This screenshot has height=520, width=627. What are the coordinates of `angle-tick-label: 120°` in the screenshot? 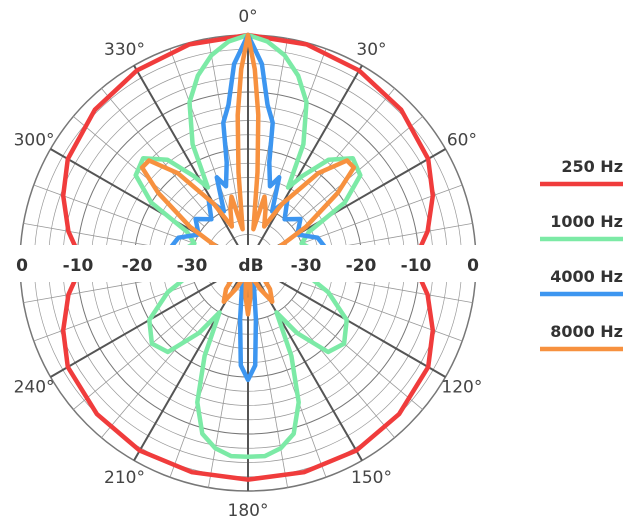 It's located at (461, 388).